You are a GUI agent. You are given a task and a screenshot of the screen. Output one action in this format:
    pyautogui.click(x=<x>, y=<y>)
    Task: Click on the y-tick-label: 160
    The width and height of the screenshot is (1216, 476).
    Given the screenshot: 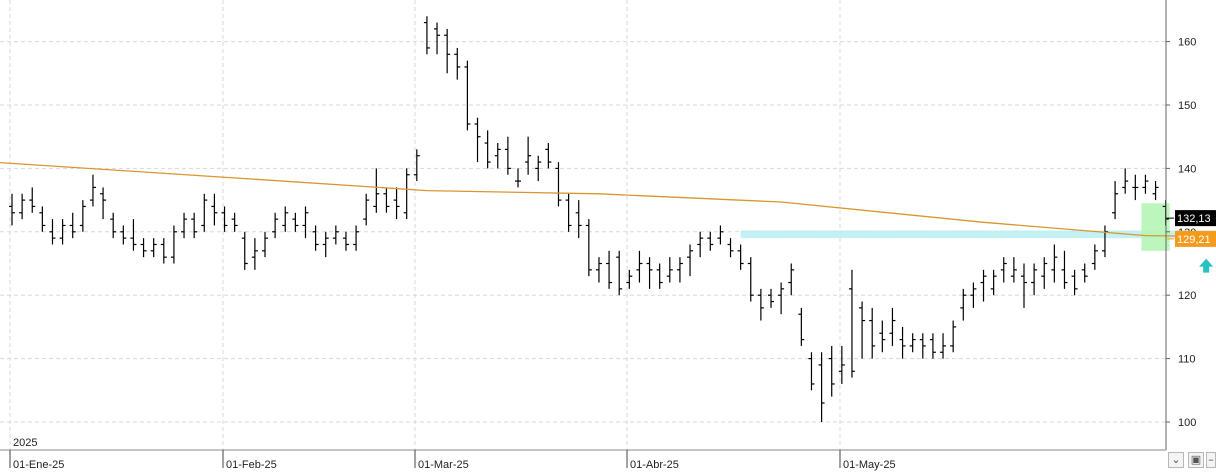 What is the action you would take?
    pyautogui.click(x=1187, y=43)
    